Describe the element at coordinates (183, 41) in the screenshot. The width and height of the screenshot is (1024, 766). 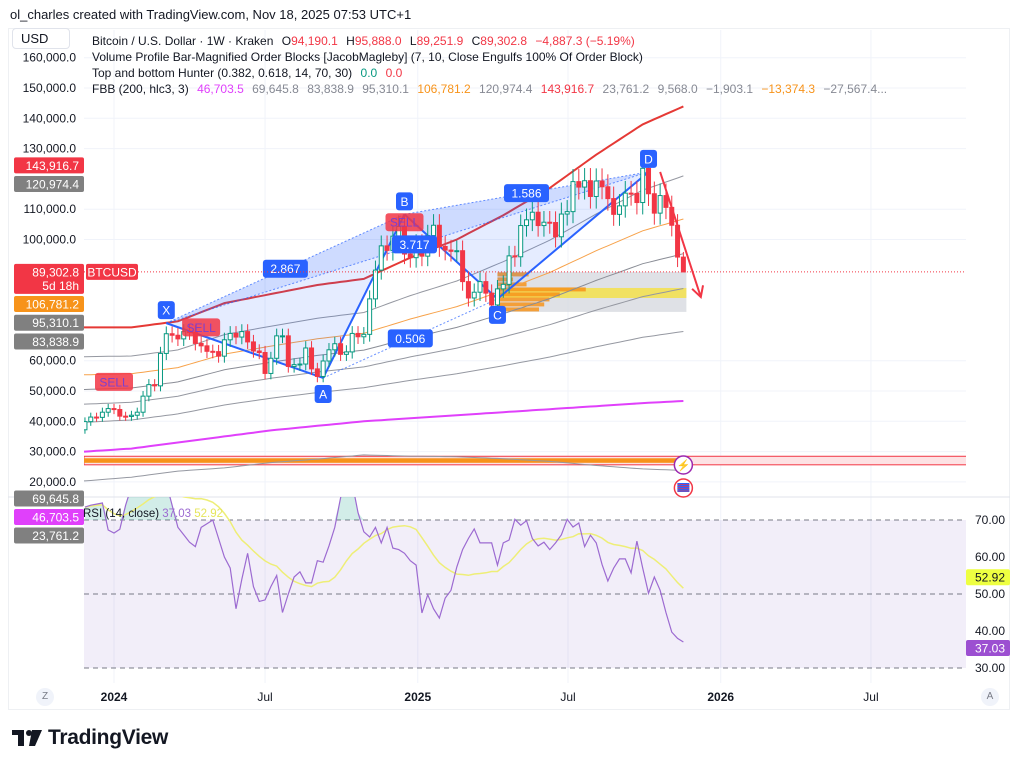
I see `symbol-title: Bitcoin / U.S. Dollar · 1W · Kraken` at that location.